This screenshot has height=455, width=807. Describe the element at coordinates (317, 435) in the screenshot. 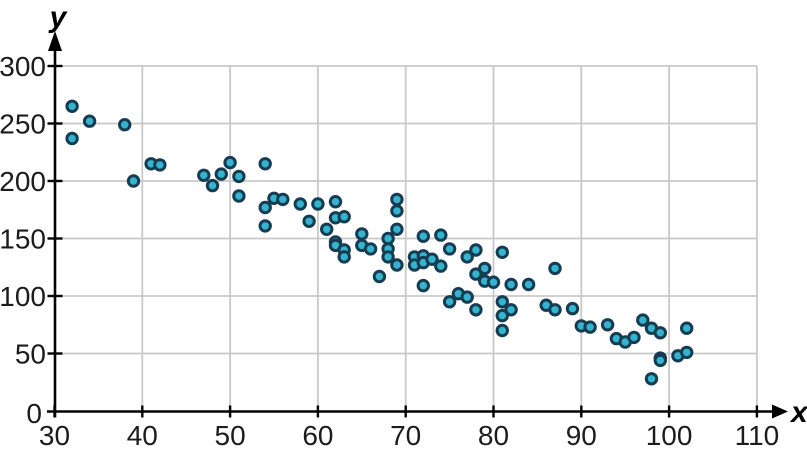

I see `x-tick-label: 60` at that location.